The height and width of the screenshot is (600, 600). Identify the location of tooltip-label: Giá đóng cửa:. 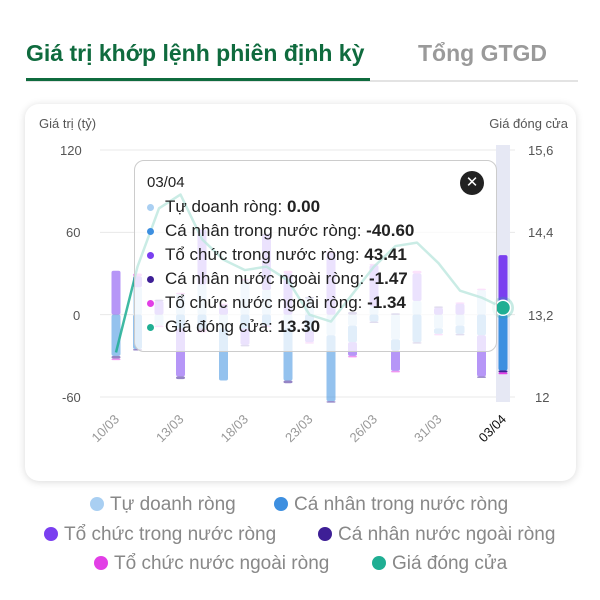
(221, 326).